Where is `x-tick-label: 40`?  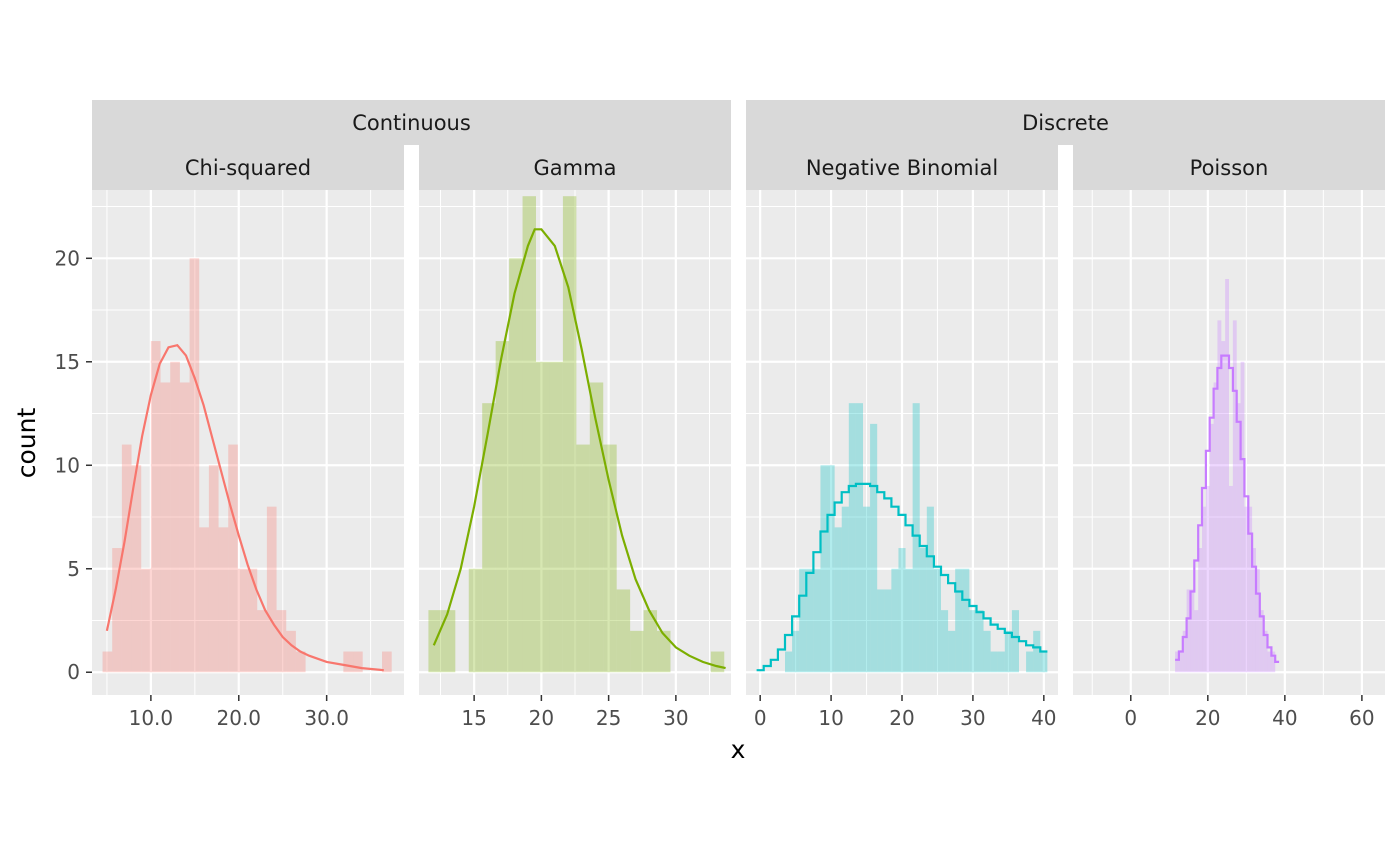 x-tick-label: 40 is located at coordinates (1043, 718).